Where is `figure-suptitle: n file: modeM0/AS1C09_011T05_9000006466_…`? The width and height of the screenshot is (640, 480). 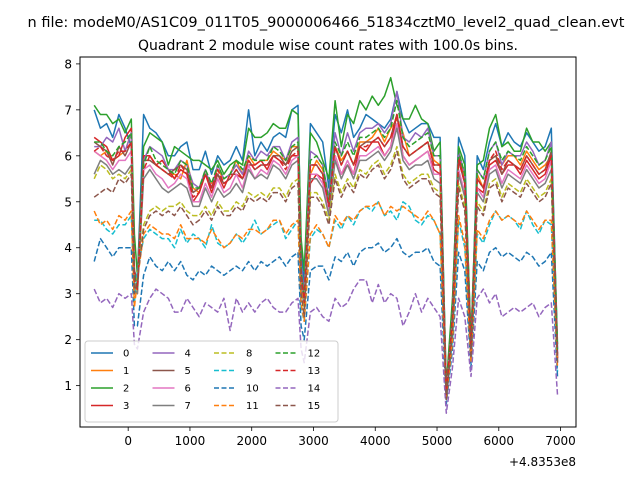 figure-suptitle: n file: modeM0/AS1C09_011T05_9000006466_… is located at coordinates (326, 23).